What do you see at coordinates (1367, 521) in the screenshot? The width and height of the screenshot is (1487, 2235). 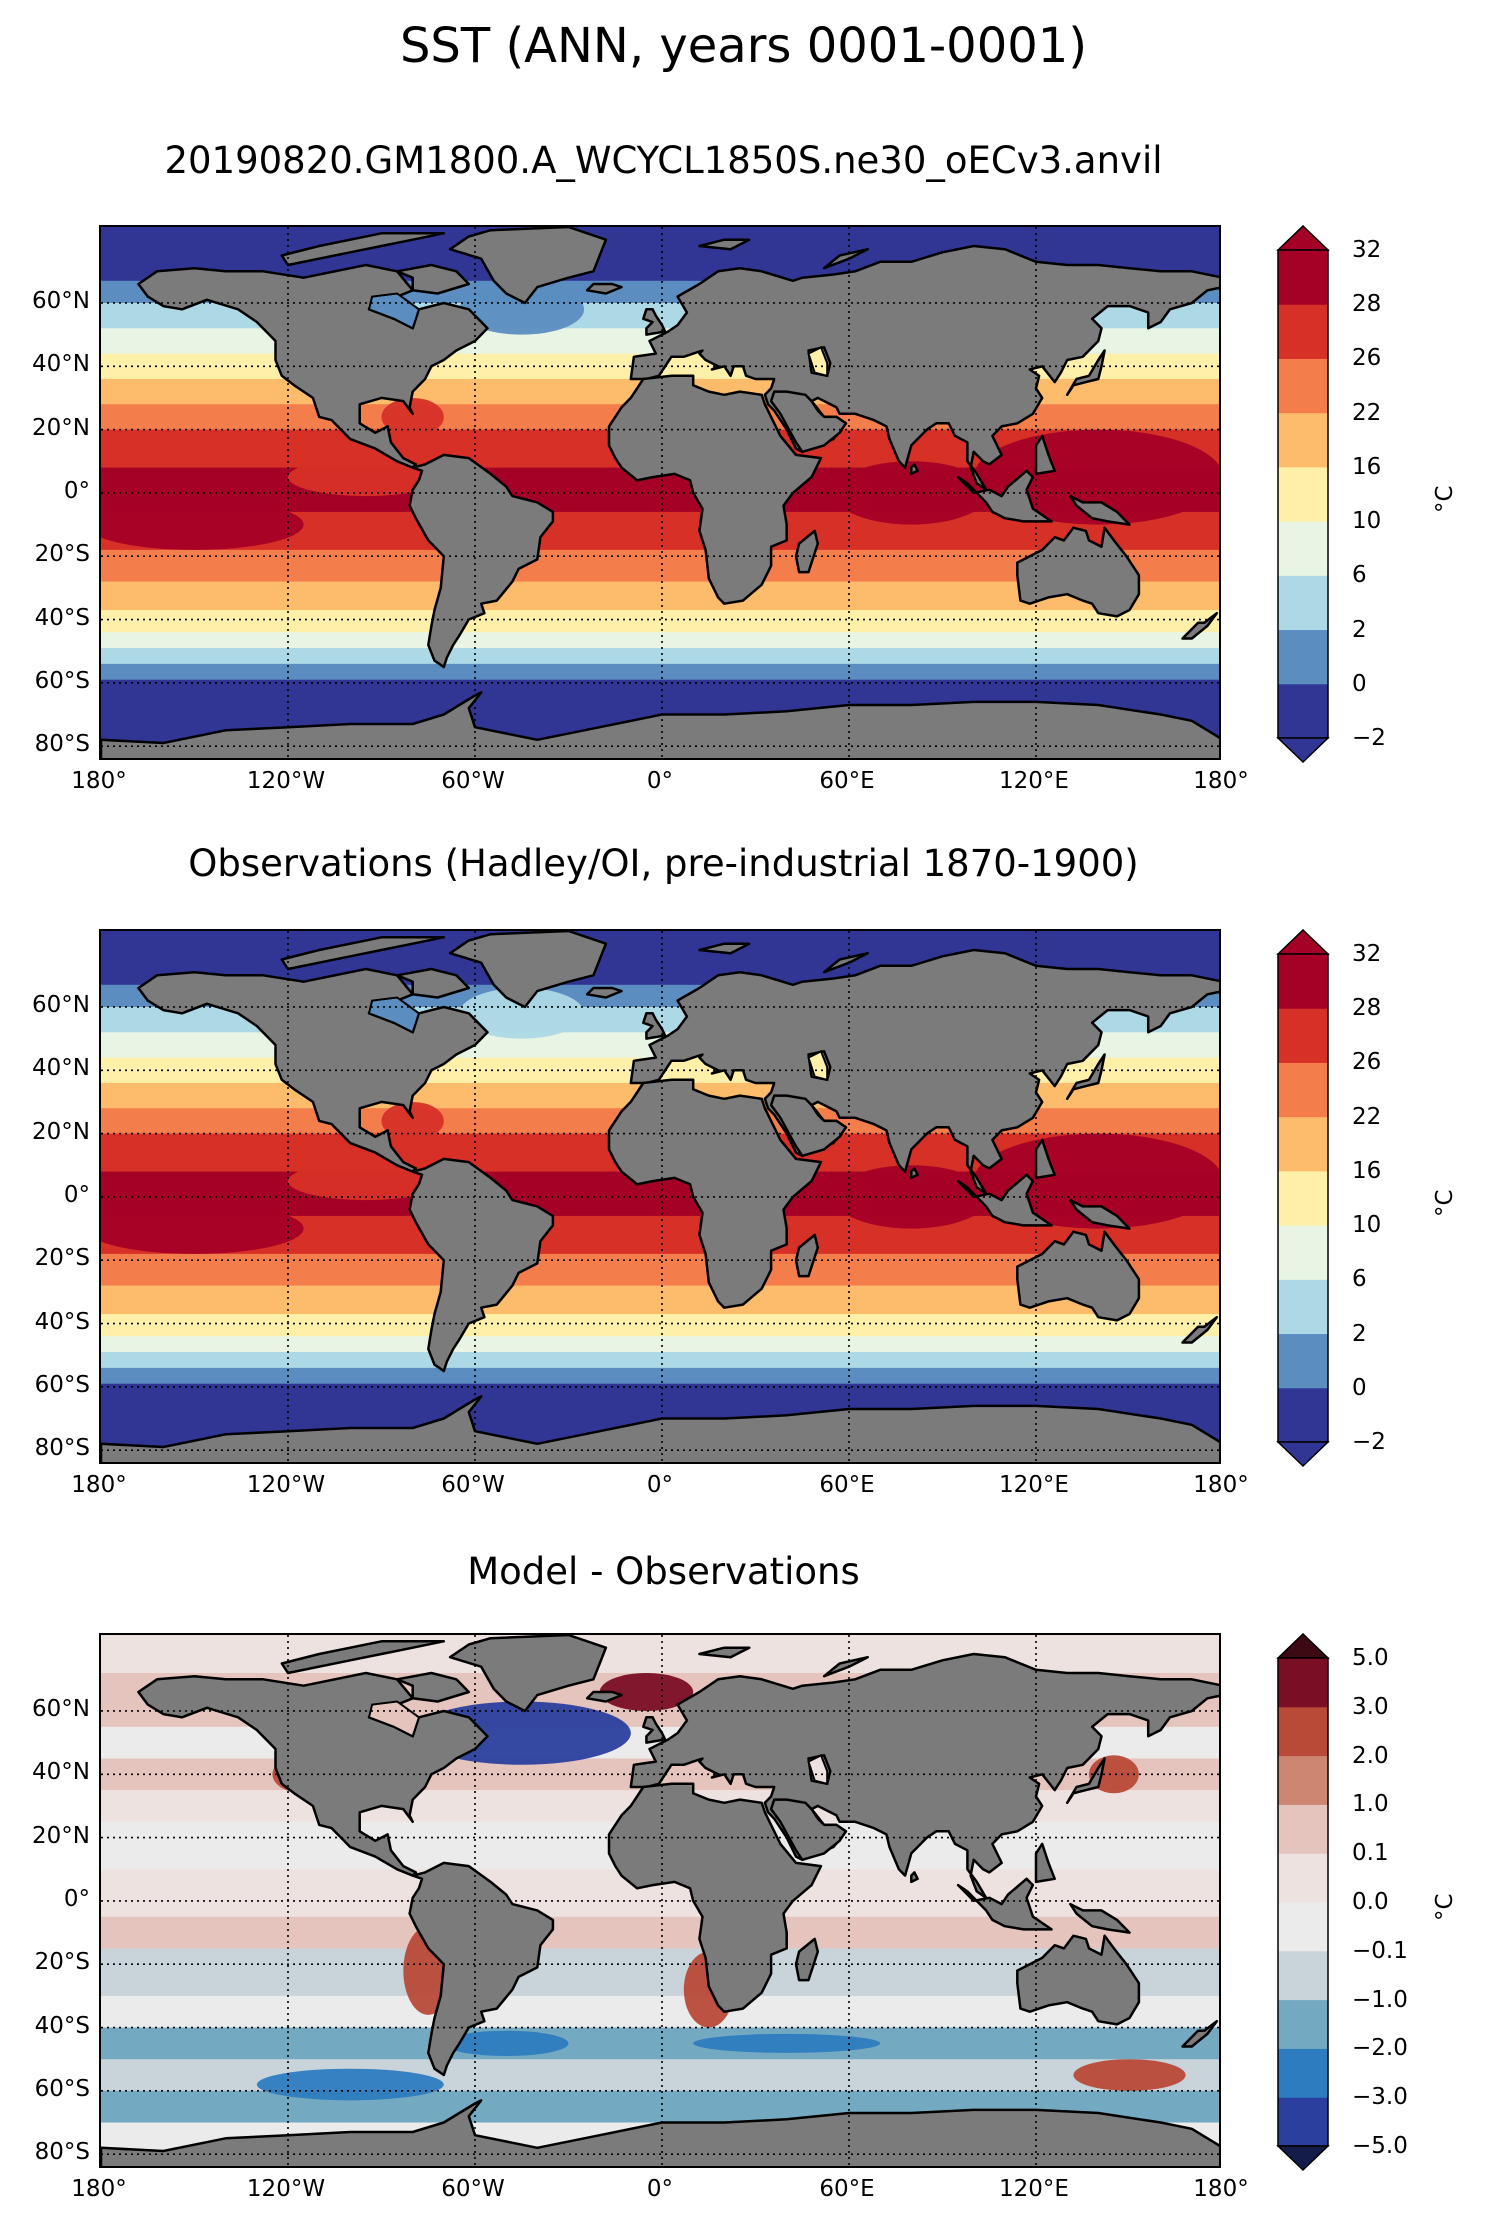 I see `colorbar-tick-label: 10` at bounding box center [1367, 521].